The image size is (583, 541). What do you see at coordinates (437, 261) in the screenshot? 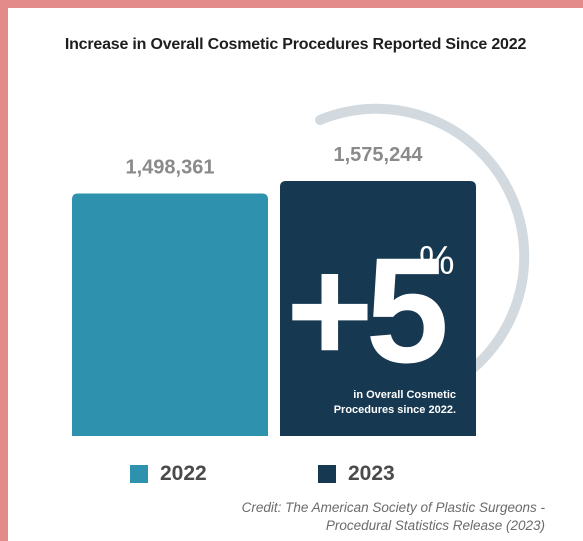
I see `percent-sign: %` at bounding box center [437, 261].